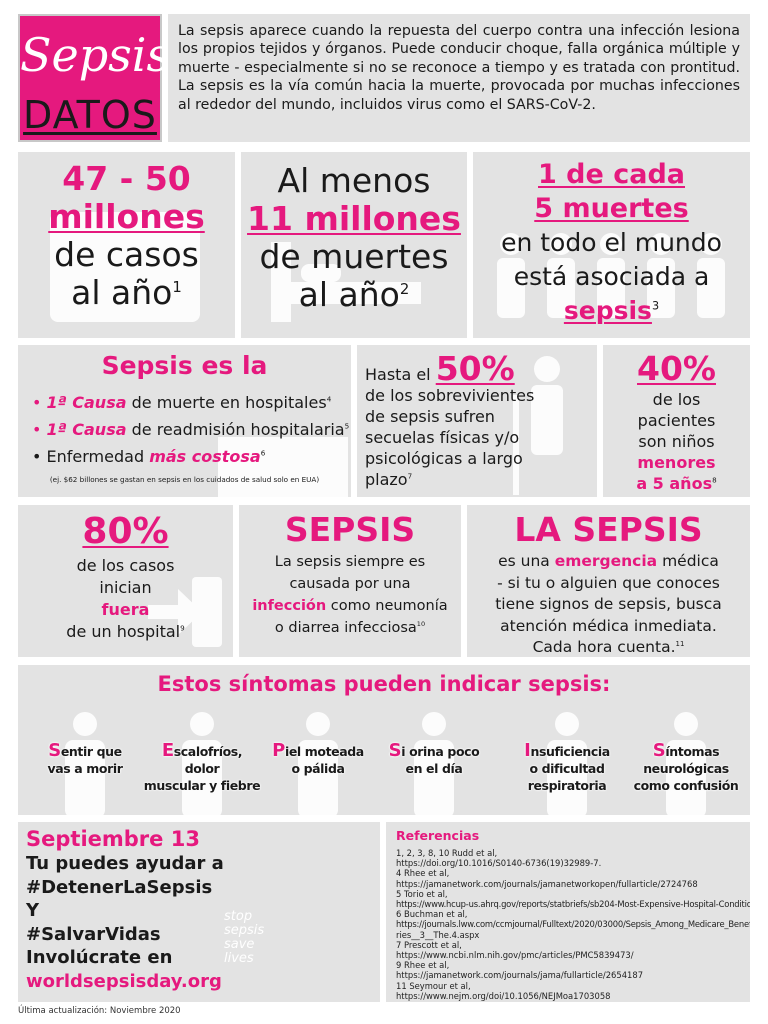  I want to click on cases-range: 47 - 50, so click(126, 178).